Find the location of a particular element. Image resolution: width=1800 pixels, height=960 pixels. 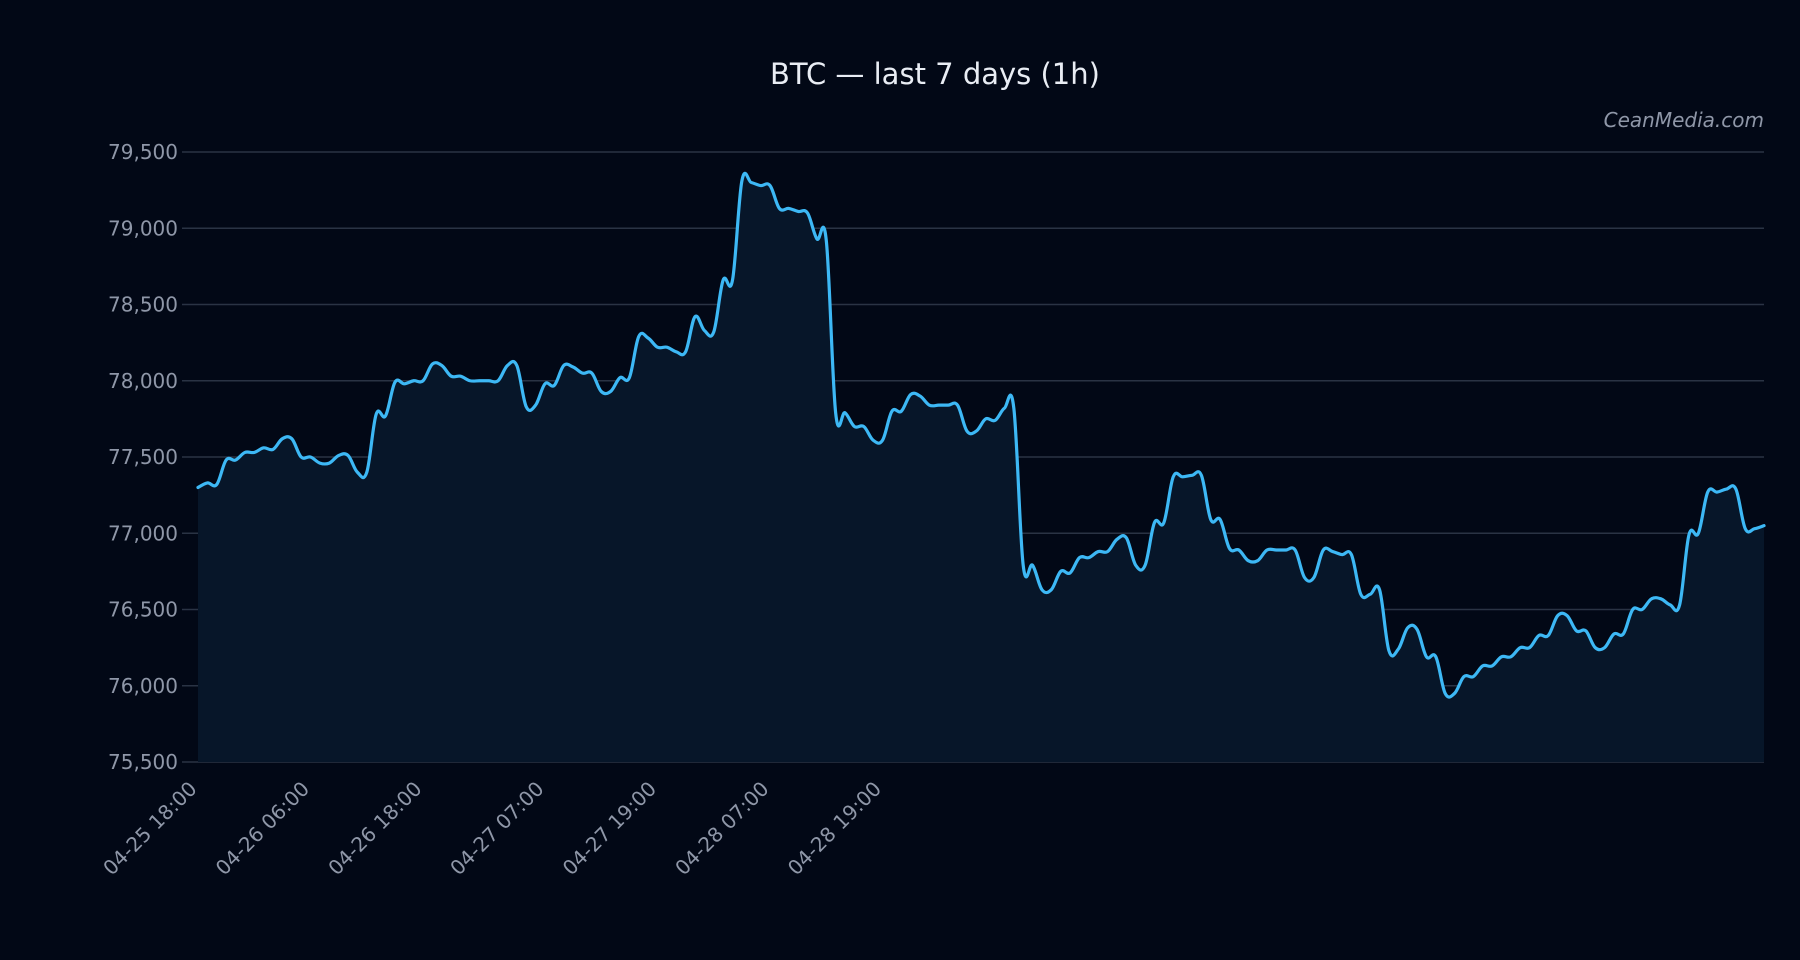

y-tick-label: 79,500 is located at coordinates (143, 152).